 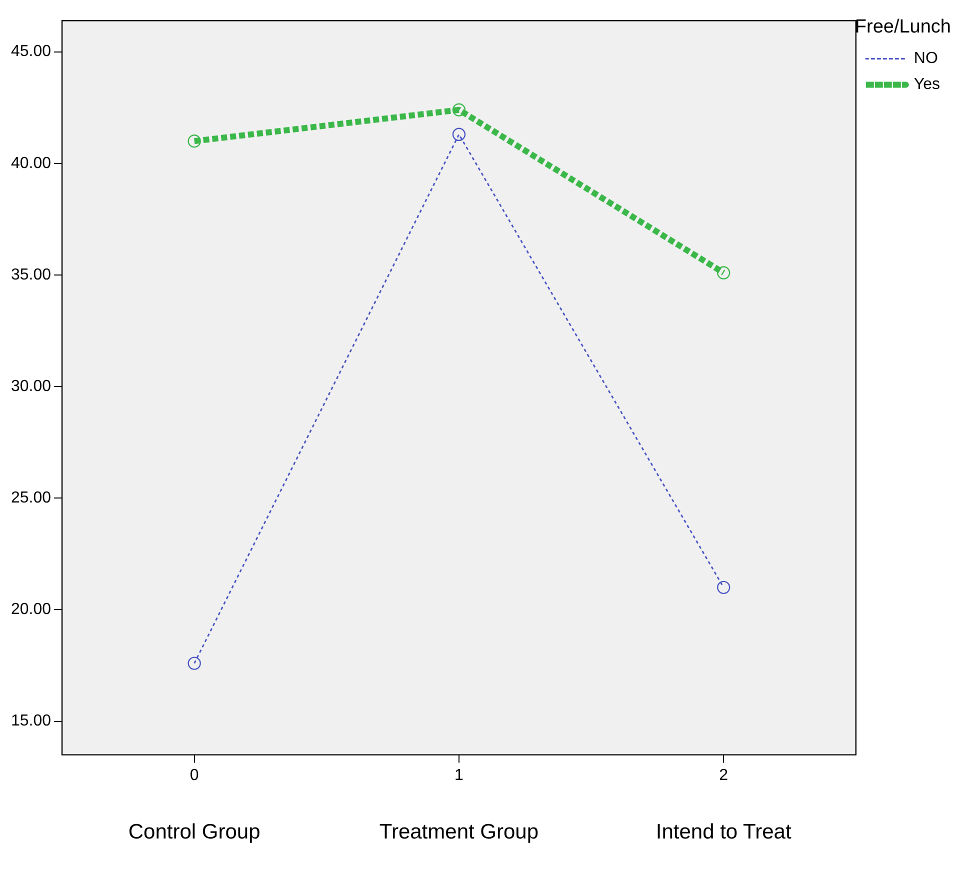 What do you see at coordinates (31, 498) in the screenshot?
I see `y-tick-label: 25.00` at bounding box center [31, 498].